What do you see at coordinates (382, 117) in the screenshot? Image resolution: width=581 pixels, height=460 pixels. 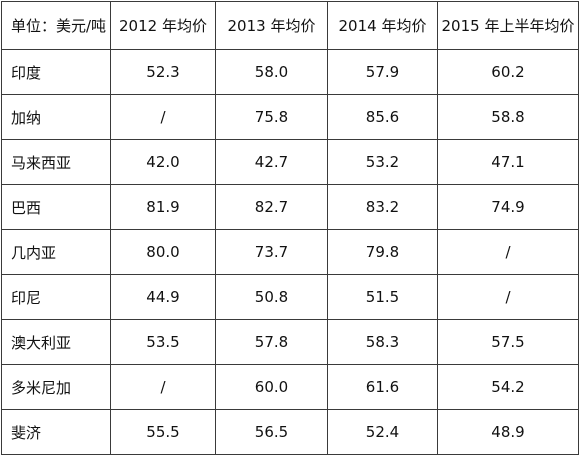 I see `value-cell: 85.6` at bounding box center [382, 117].